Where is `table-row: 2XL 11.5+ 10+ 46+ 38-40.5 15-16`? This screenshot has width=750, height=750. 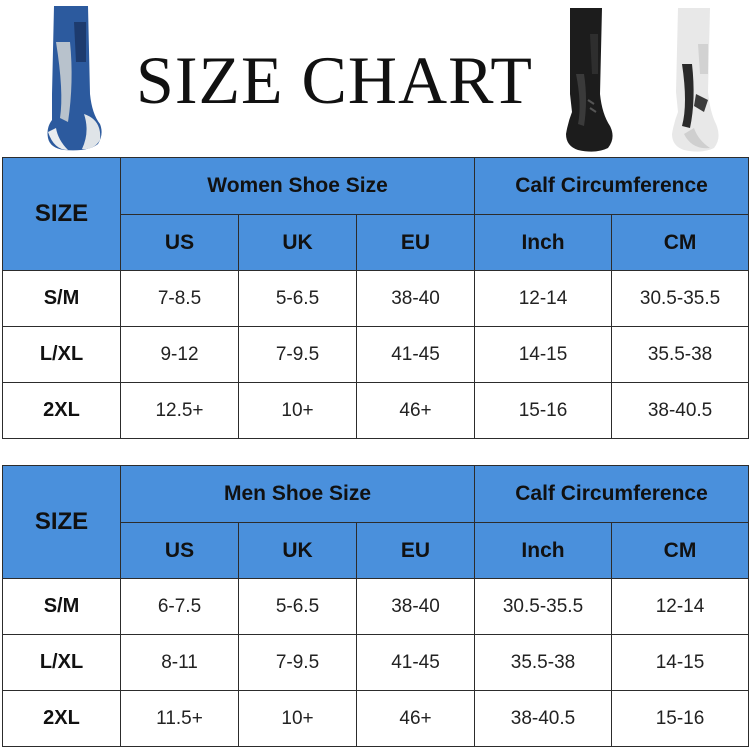
table-row: 2XL 11.5+ 10+ 46+ 38-40.5 15-16 is located at coordinates (376, 718).